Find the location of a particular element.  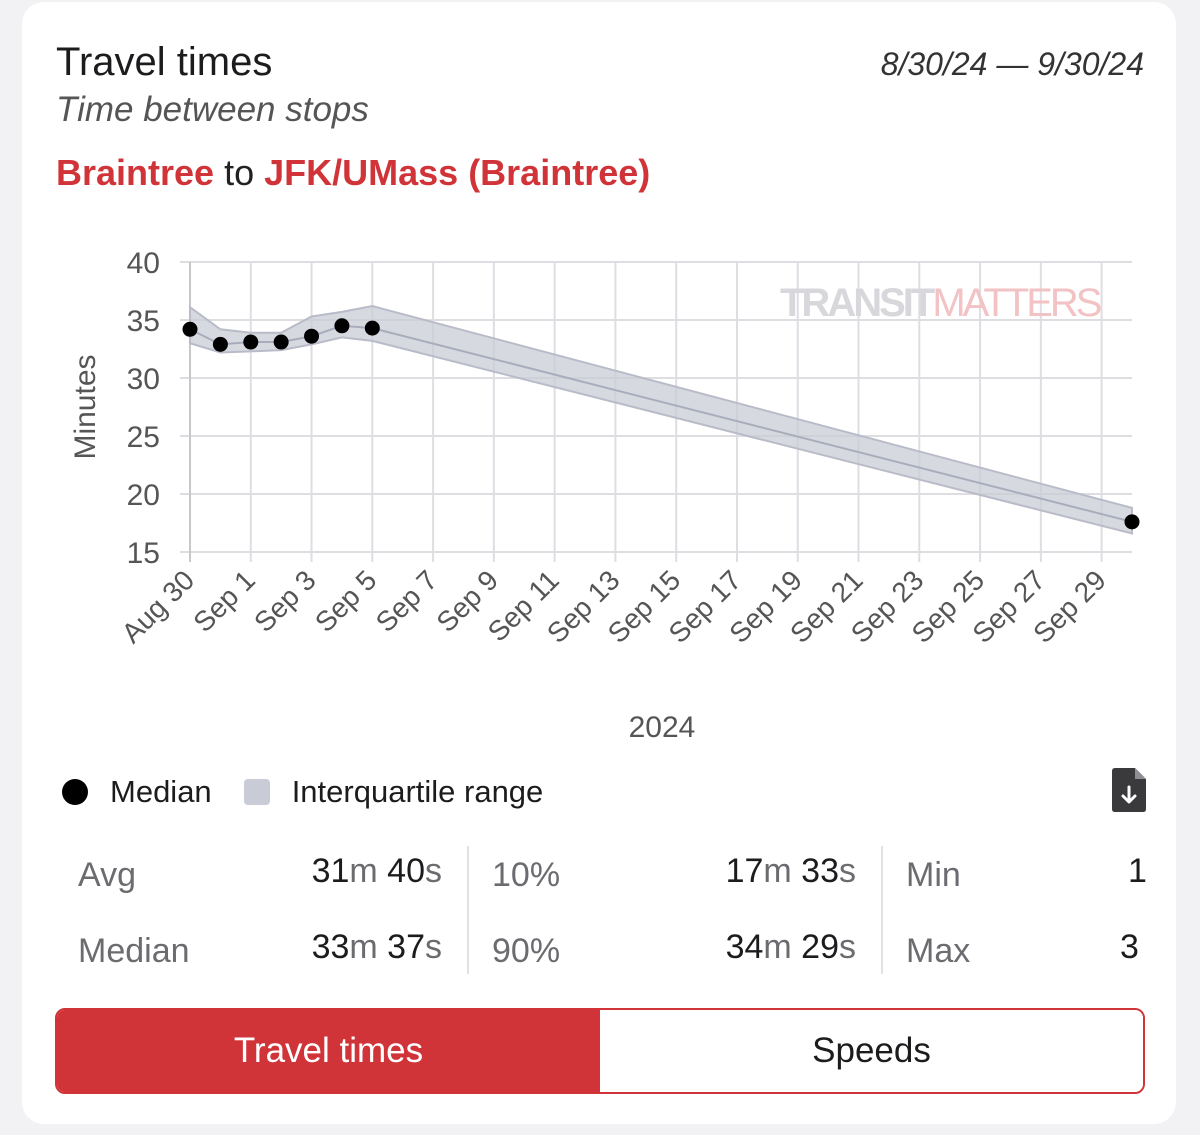

legend-median-label: Median is located at coordinates (161, 791).